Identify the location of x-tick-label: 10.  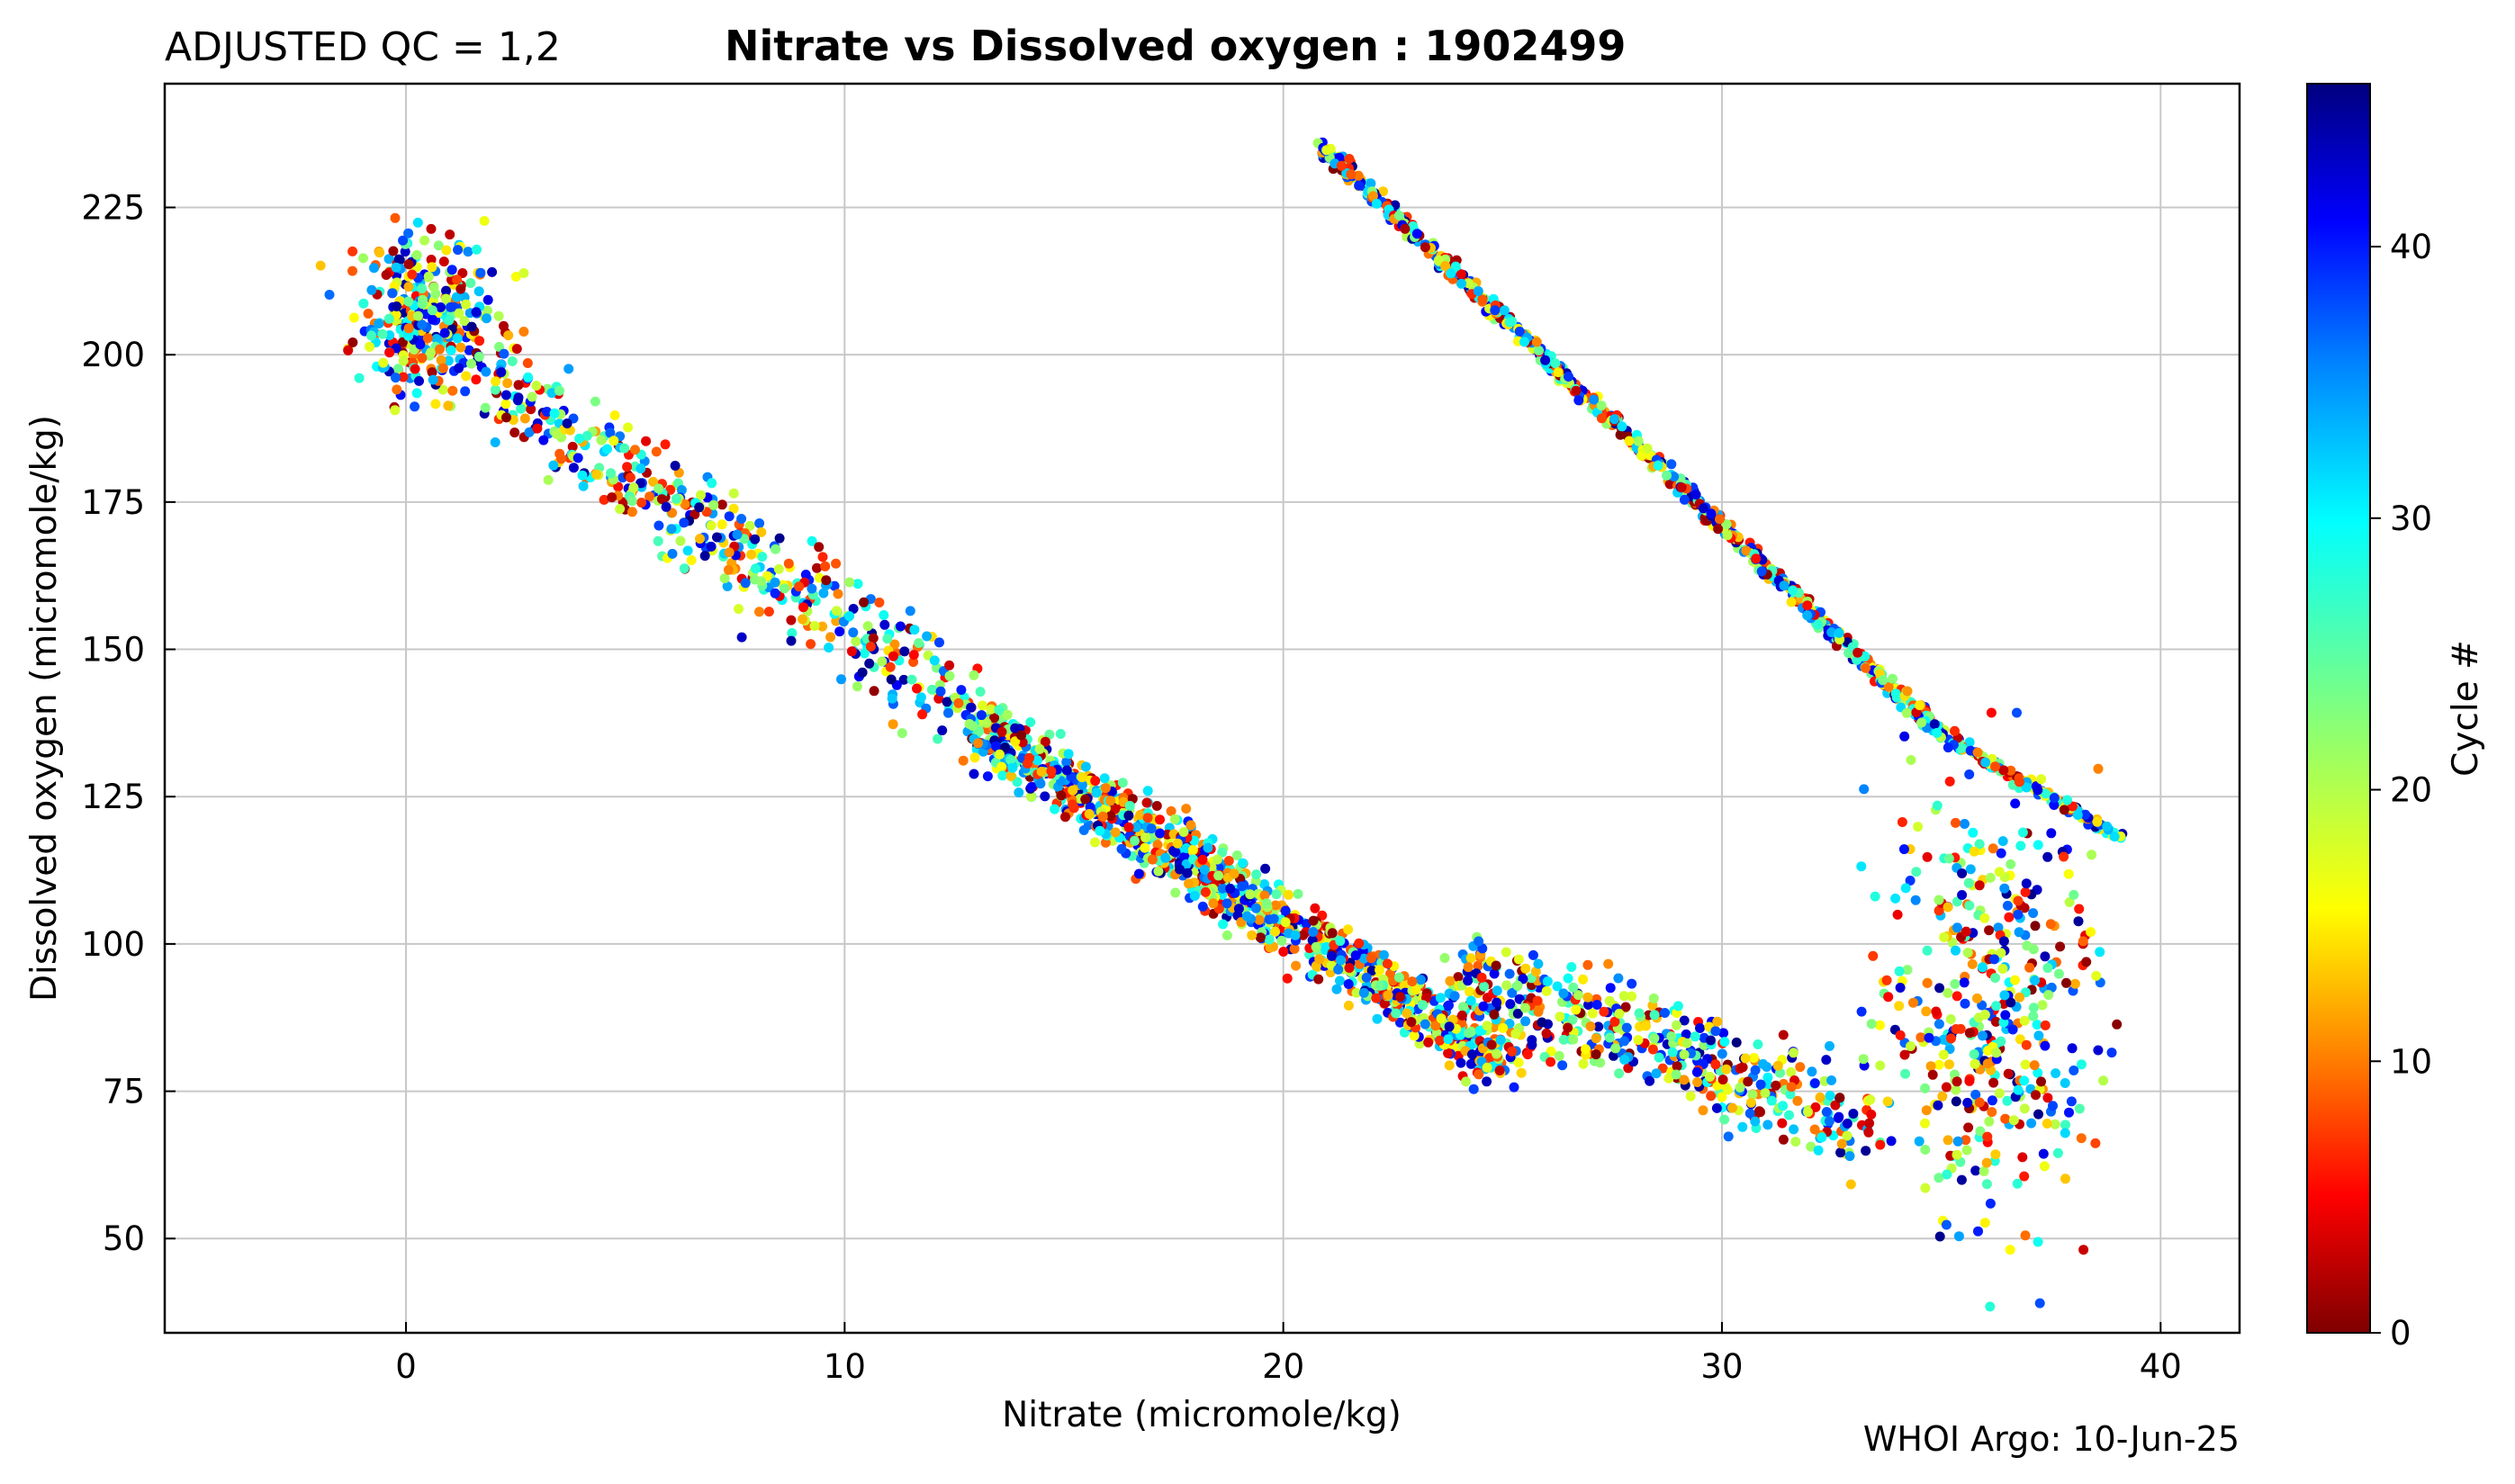
(845, 1366).